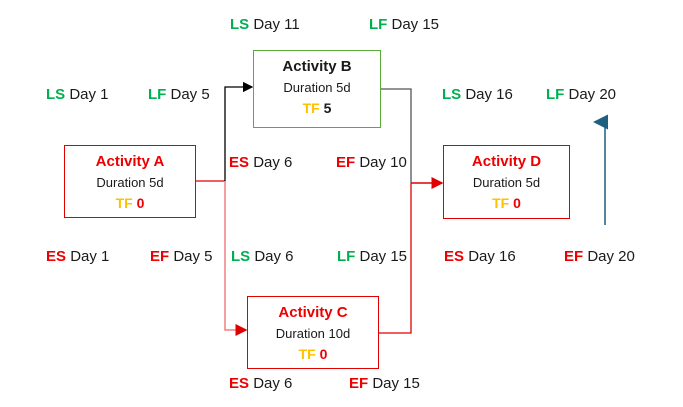 This screenshot has width=683, height=407. I want to click on d-early-finish: EF Day 20, so click(599, 256).